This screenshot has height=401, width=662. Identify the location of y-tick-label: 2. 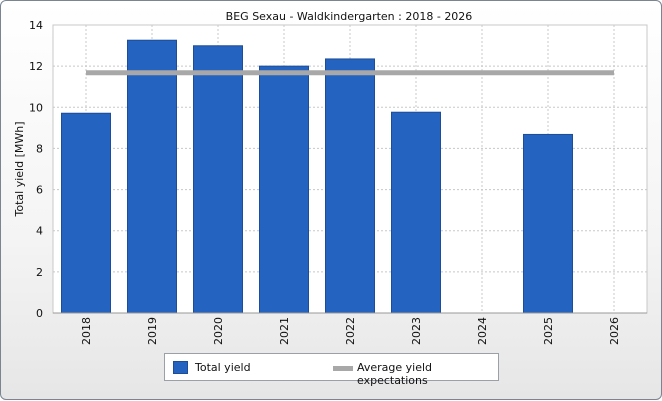
(39, 272).